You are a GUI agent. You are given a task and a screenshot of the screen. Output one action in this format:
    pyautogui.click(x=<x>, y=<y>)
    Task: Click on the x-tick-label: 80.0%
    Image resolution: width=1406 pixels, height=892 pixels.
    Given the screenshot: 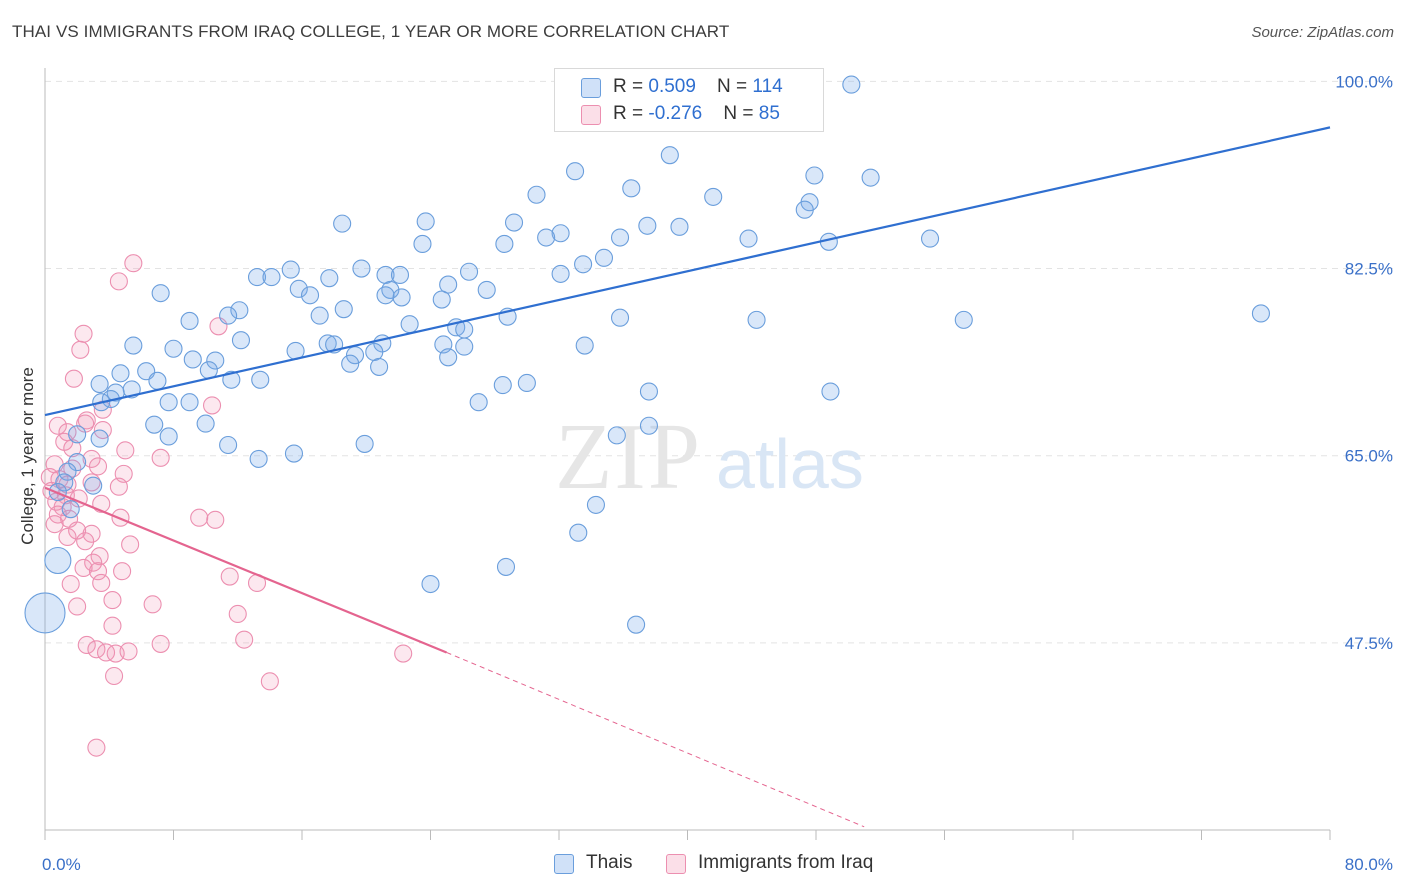 What is the action you would take?
    pyautogui.click(x=1369, y=864)
    